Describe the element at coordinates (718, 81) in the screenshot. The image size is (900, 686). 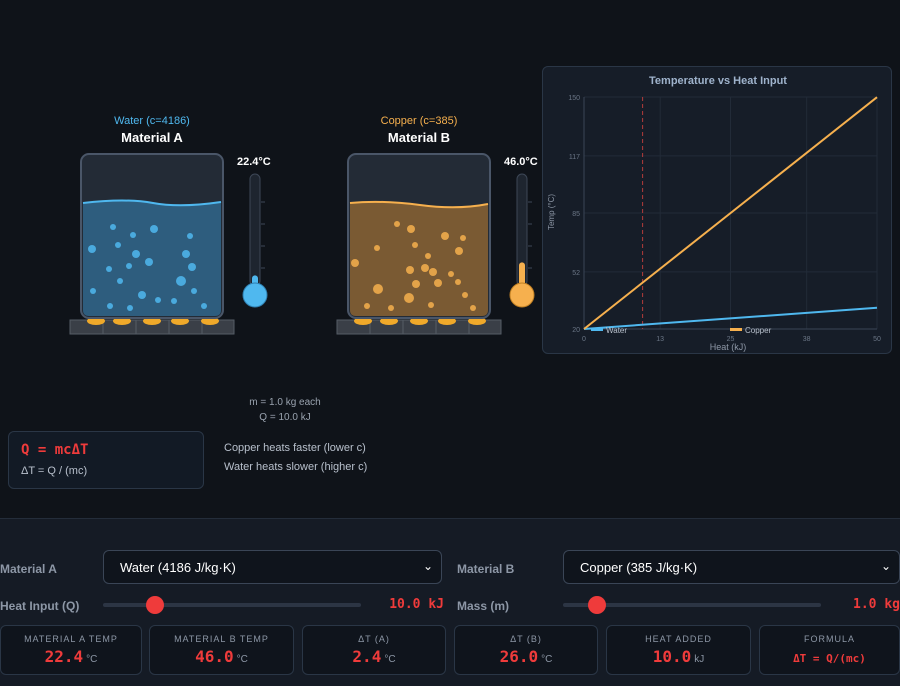
I see `chart-title: Temperature vs Heat Input` at that location.